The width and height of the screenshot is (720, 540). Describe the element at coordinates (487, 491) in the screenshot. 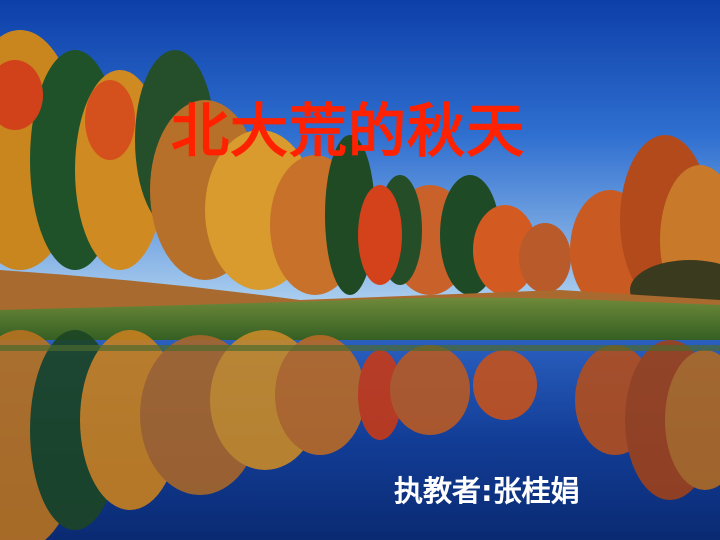

I see `teacher-credit: 执教者:张桂娟` at that location.